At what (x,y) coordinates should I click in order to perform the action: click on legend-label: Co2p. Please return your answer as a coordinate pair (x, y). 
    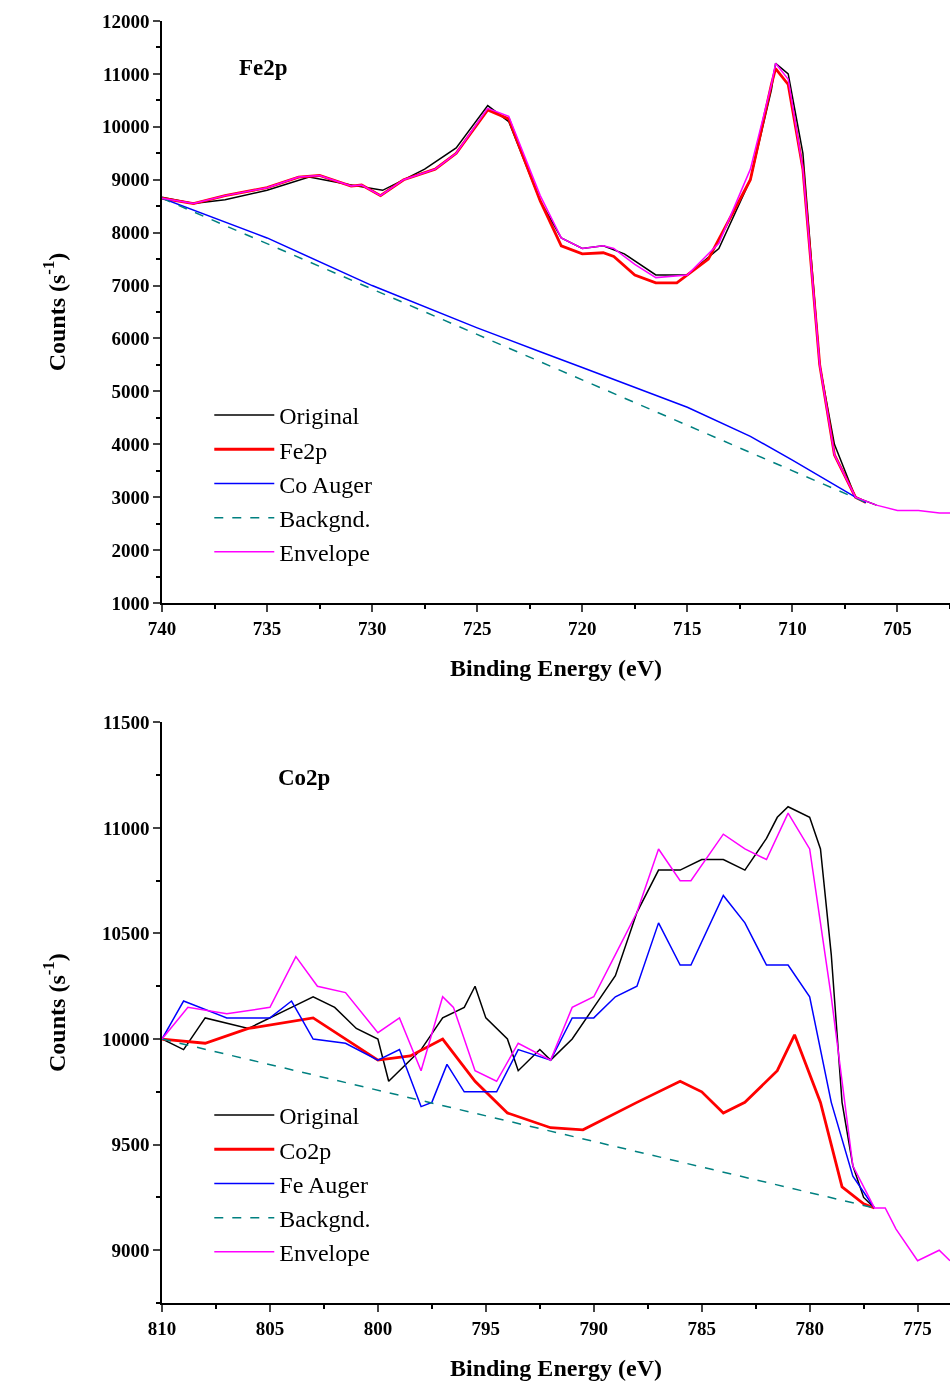
    Looking at the image, I should click on (305, 1150).